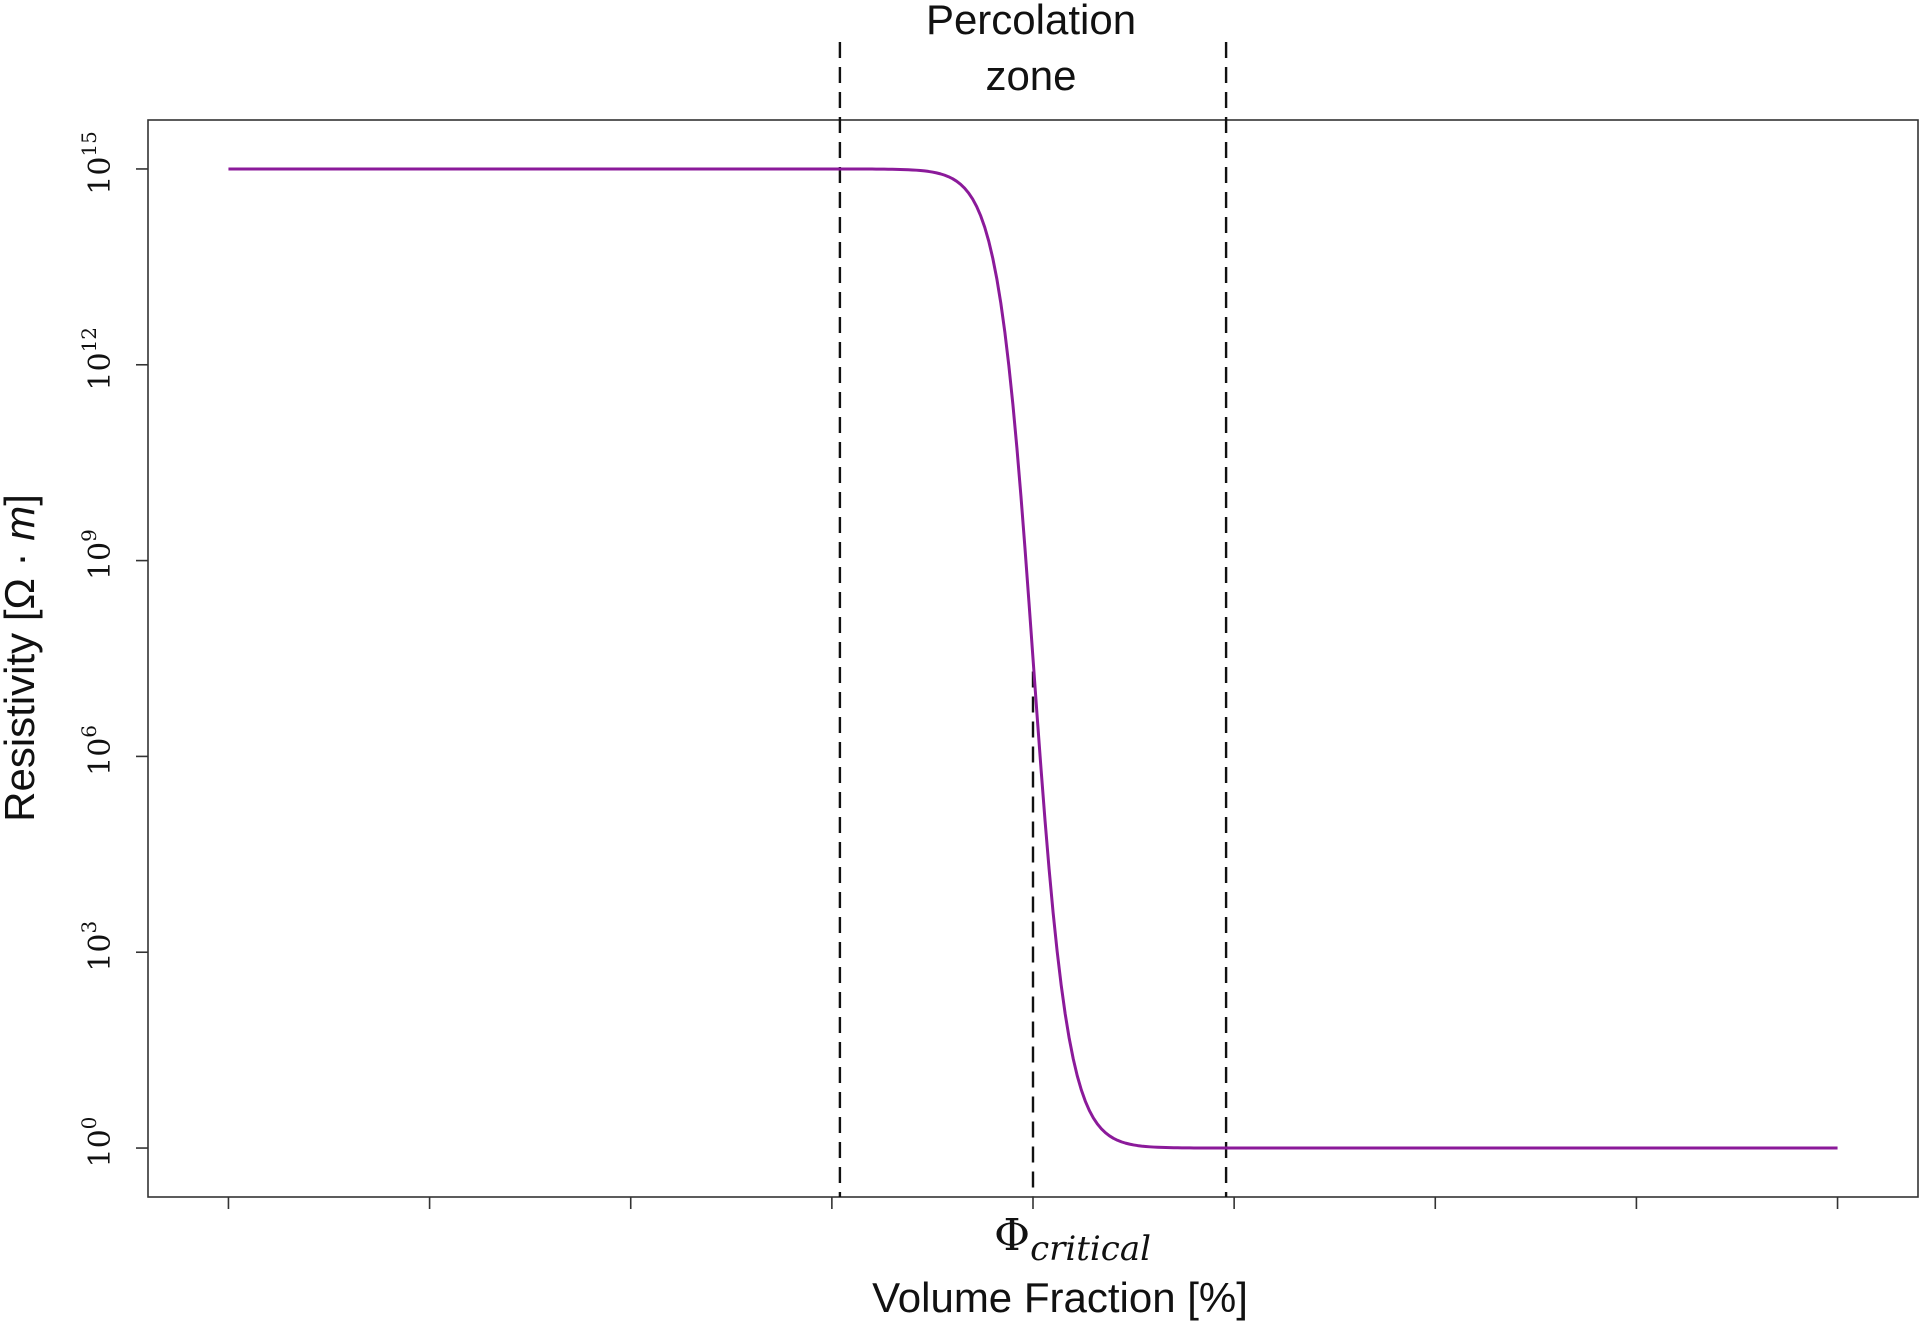 This screenshot has width=1921, height=1321. What do you see at coordinates (21, 500) in the screenshot?
I see `y-axis-label-suffix: ]` at bounding box center [21, 500].